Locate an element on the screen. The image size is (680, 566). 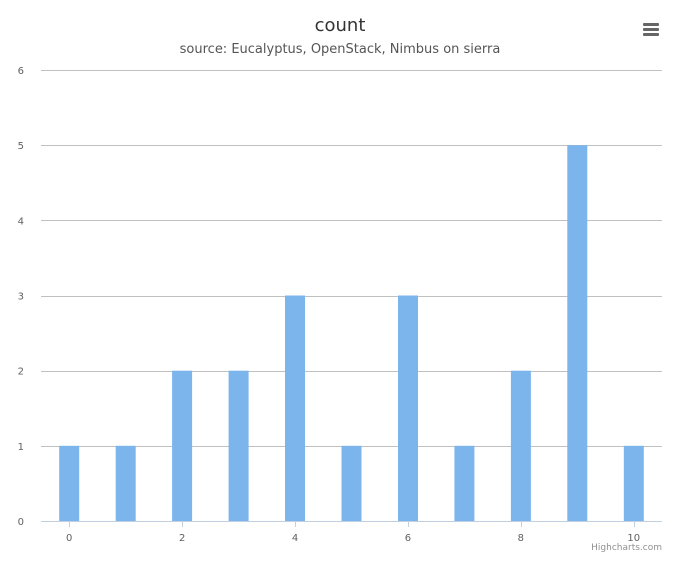
y-tick-label: 1 is located at coordinates (21, 447).